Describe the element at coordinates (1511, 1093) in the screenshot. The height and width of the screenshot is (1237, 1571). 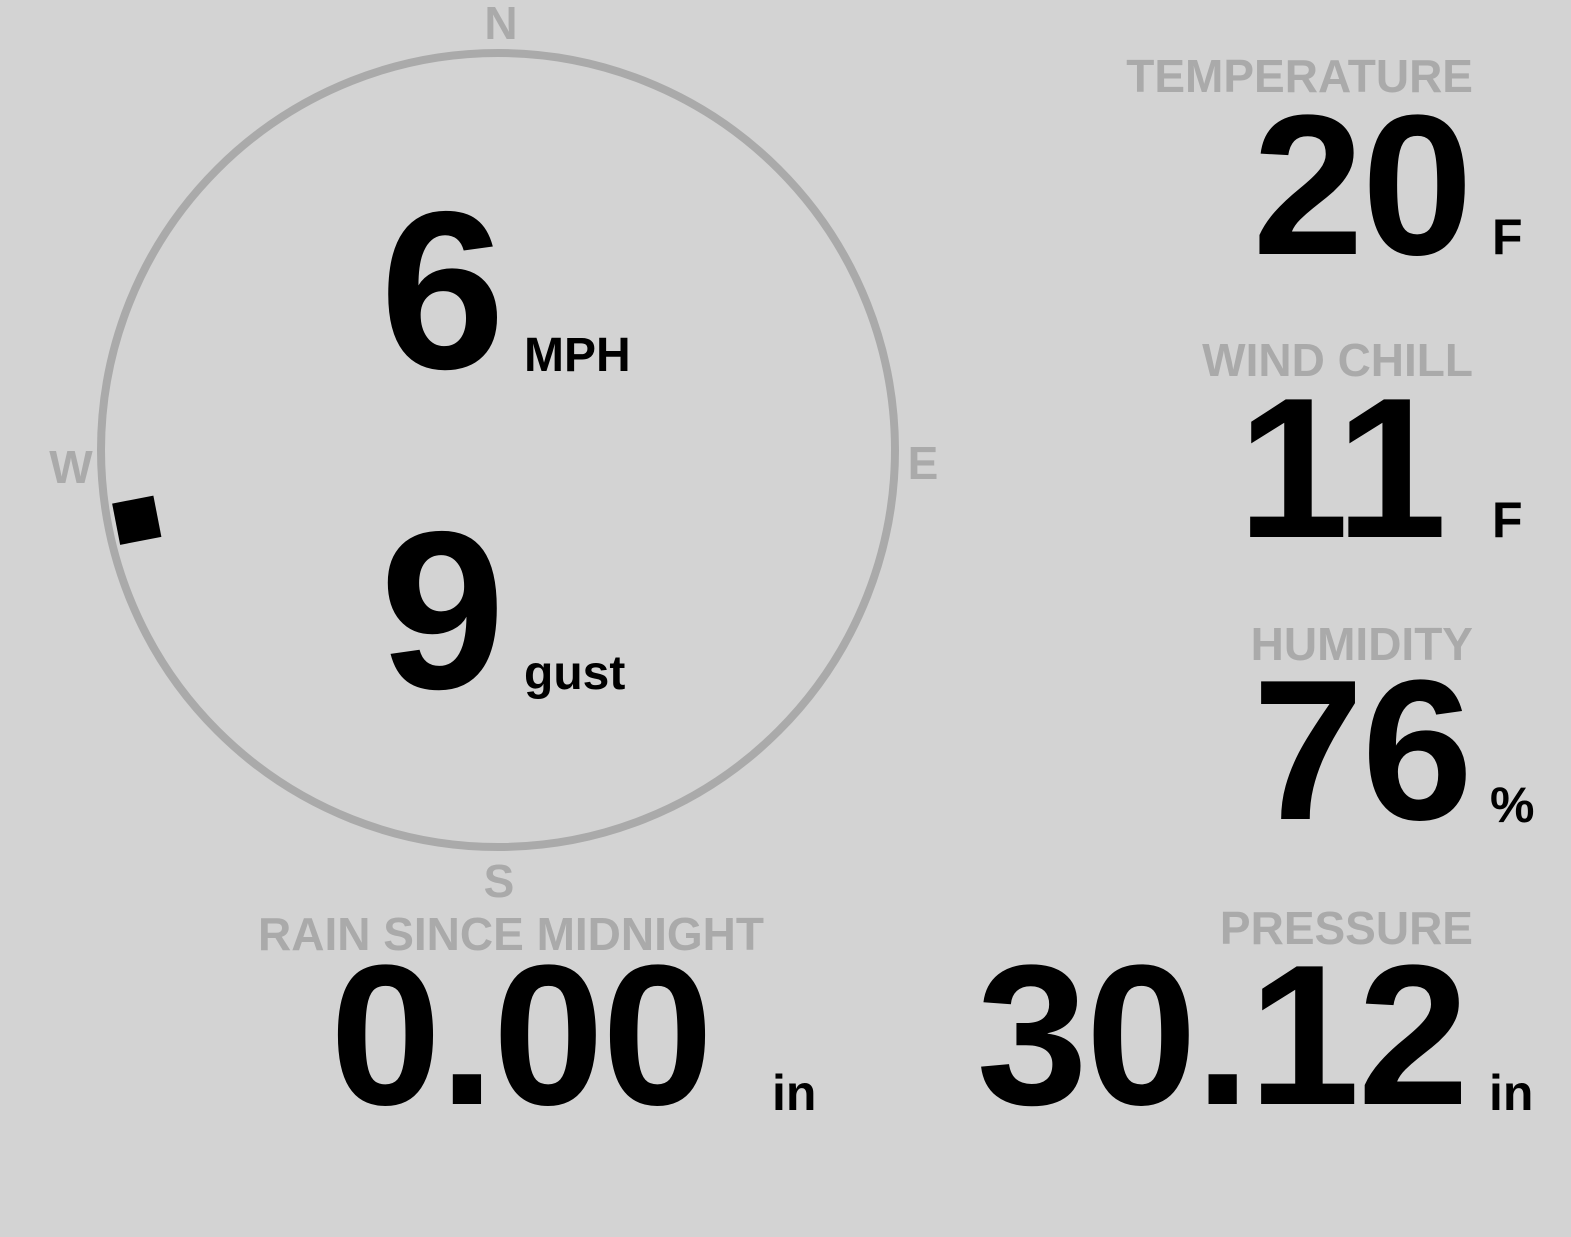
I see `pressure-unit: in` at that location.